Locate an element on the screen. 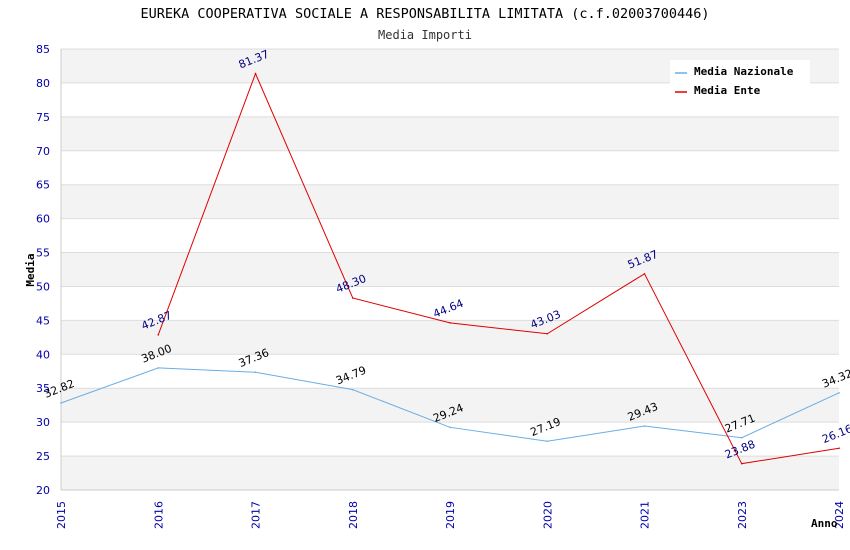  x-tick-label: 2017 is located at coordinates (256, 515).